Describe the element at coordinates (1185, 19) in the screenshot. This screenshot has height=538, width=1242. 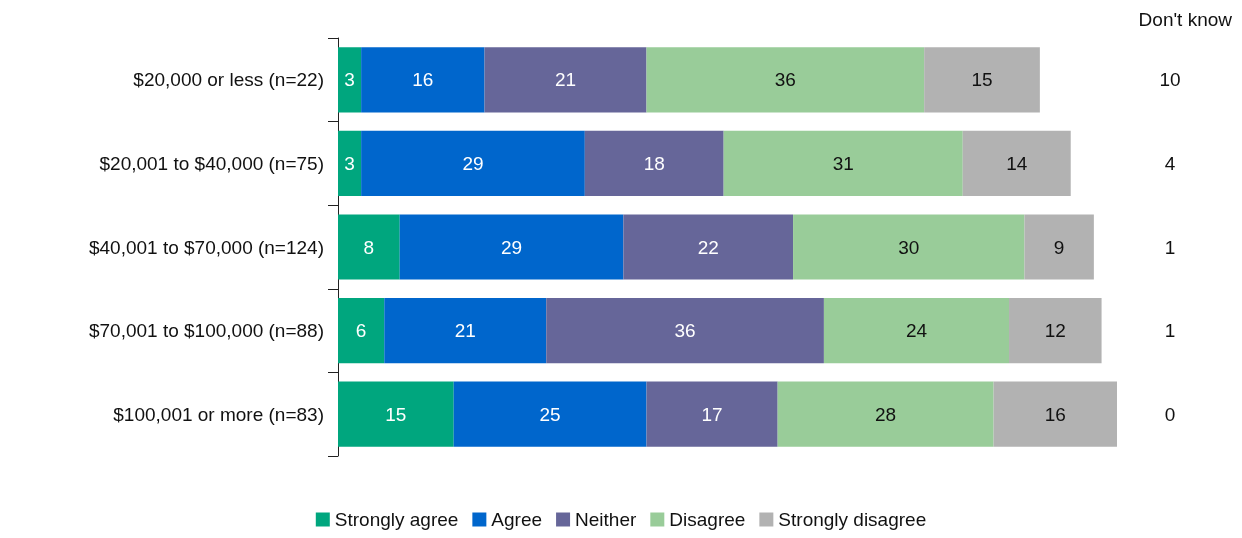
I see `text: Don't know` at that location.